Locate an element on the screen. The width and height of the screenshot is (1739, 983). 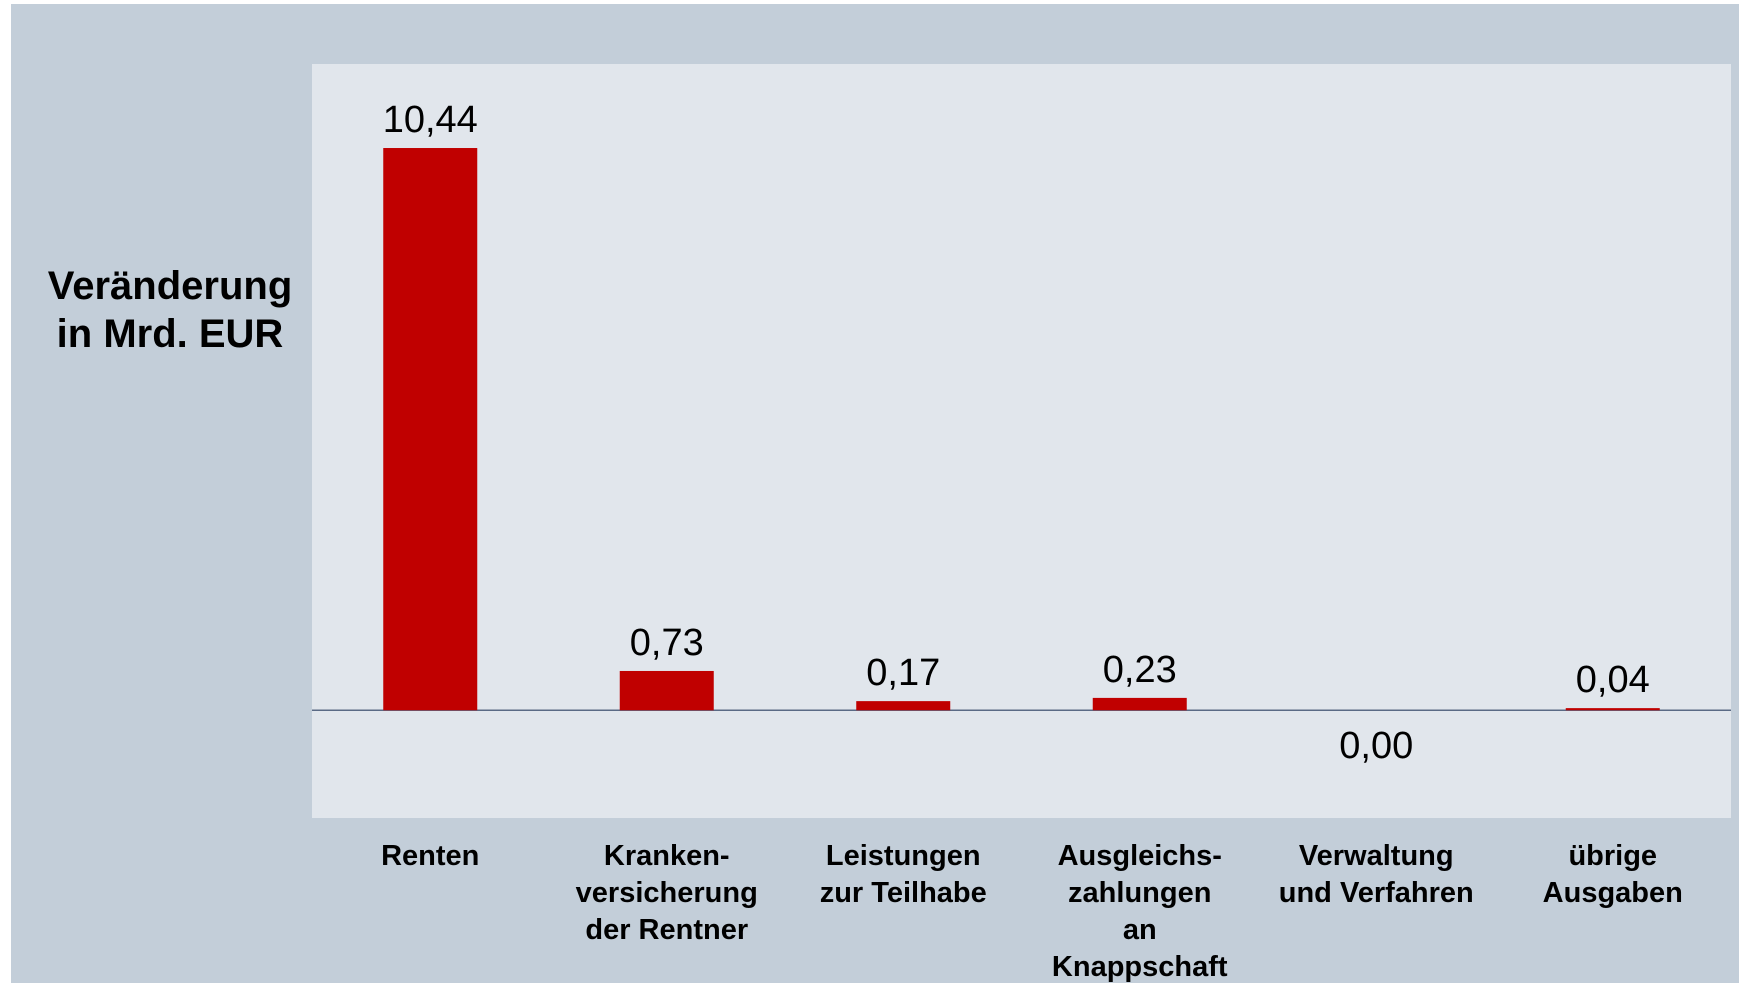
x-tick-label: Ausgleichs- zahlungen an Knappschaft is located at coordinates (1139, 911).